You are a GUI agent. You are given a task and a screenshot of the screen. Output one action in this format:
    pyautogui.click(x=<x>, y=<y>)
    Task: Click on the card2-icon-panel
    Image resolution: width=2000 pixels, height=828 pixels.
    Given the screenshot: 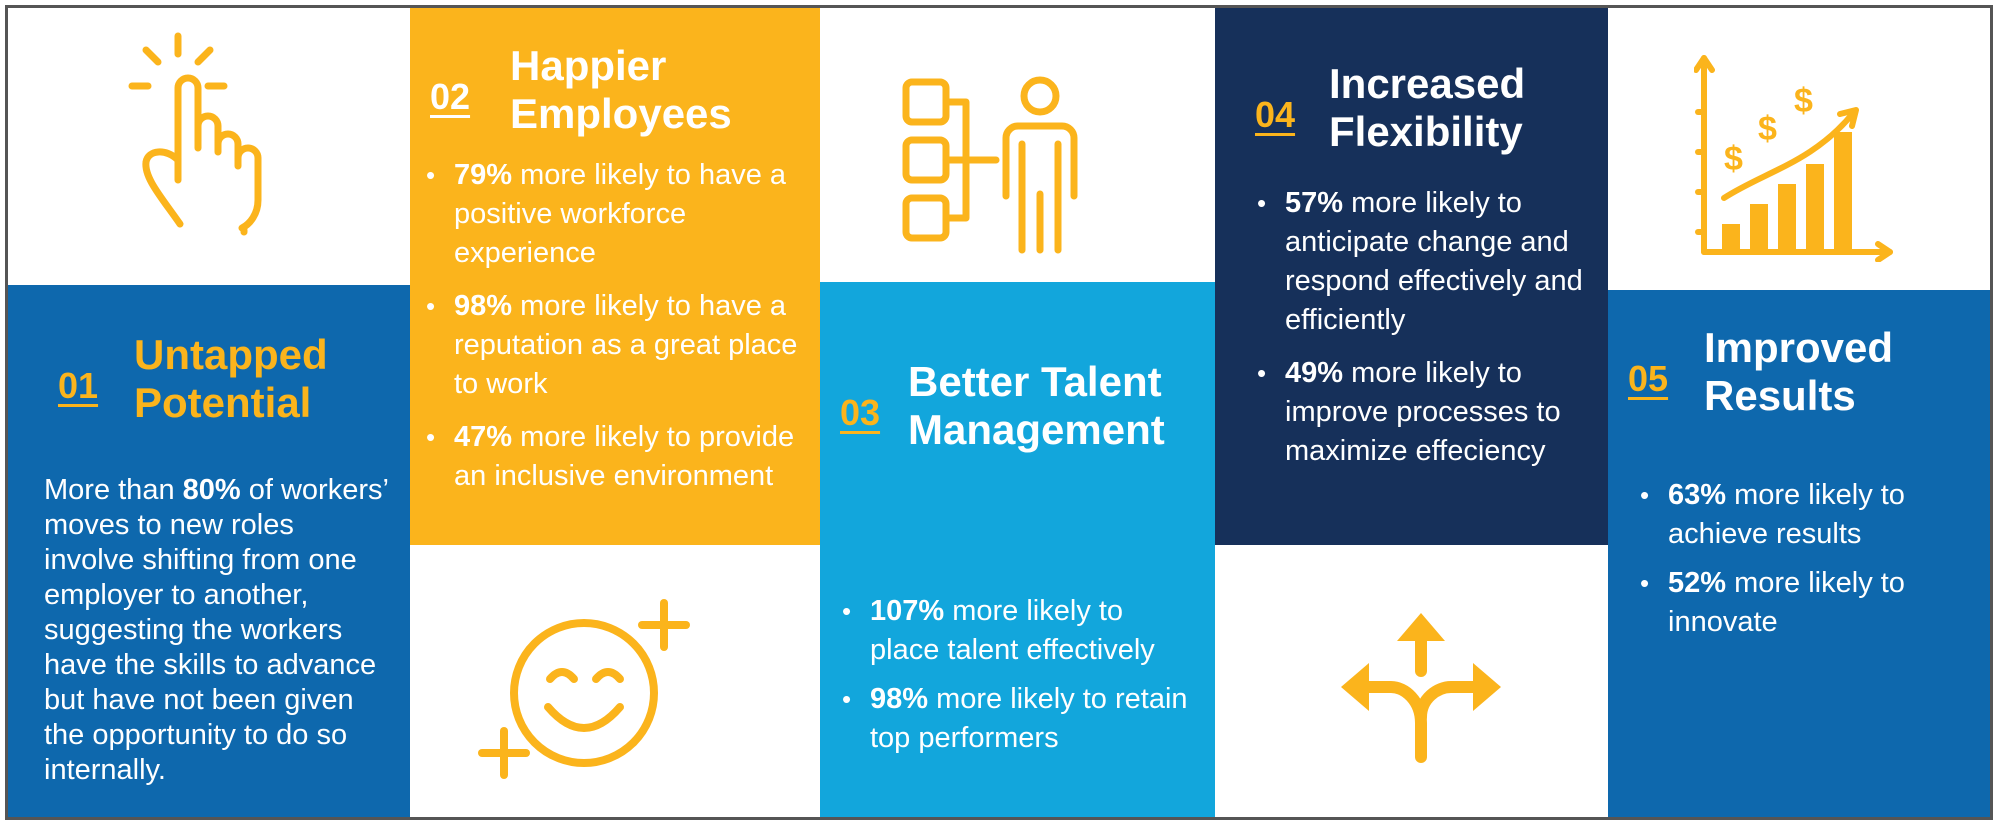 What is the action you would take?
    pyautogui.click(x=615, y=681)
    